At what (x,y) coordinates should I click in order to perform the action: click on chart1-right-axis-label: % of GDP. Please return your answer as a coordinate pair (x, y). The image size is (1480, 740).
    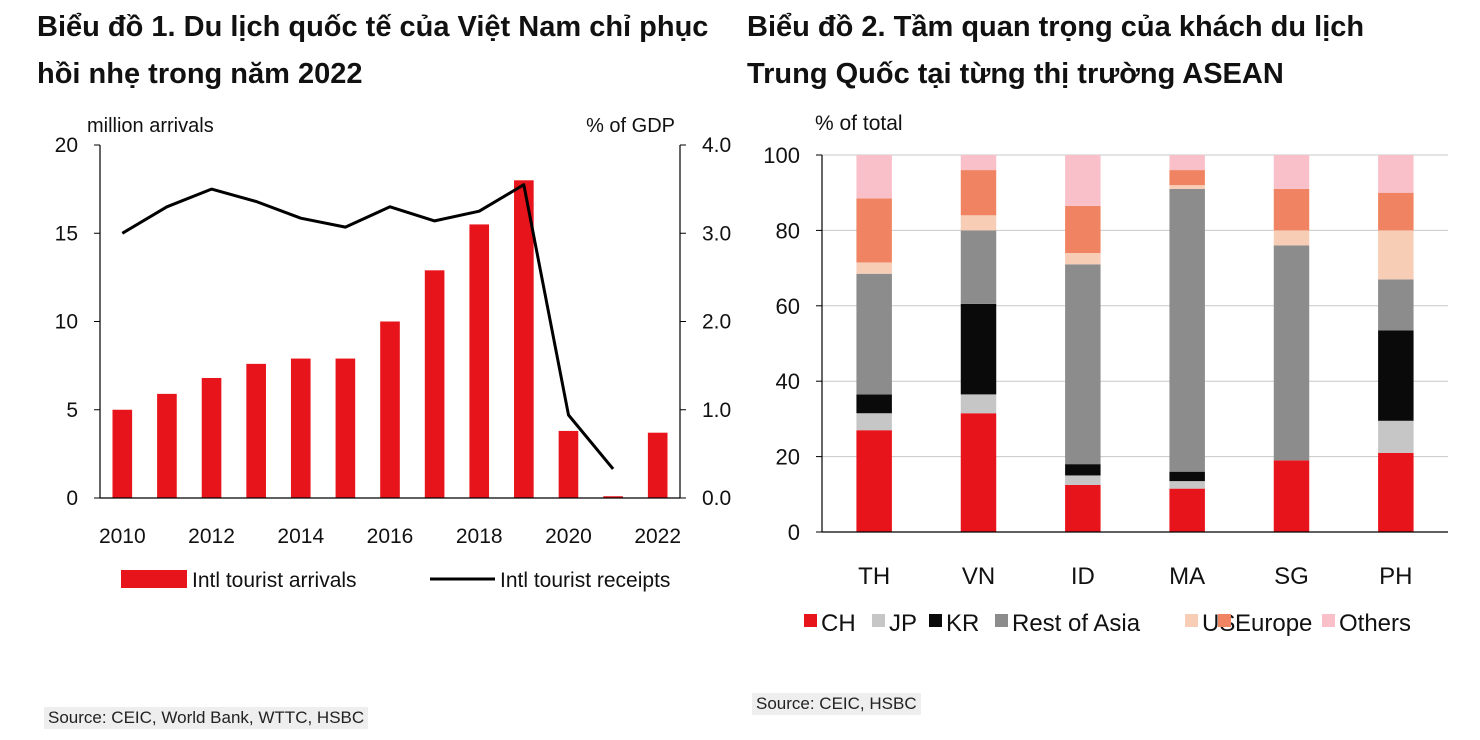
    Looking at the image, I should click on (630, 126).